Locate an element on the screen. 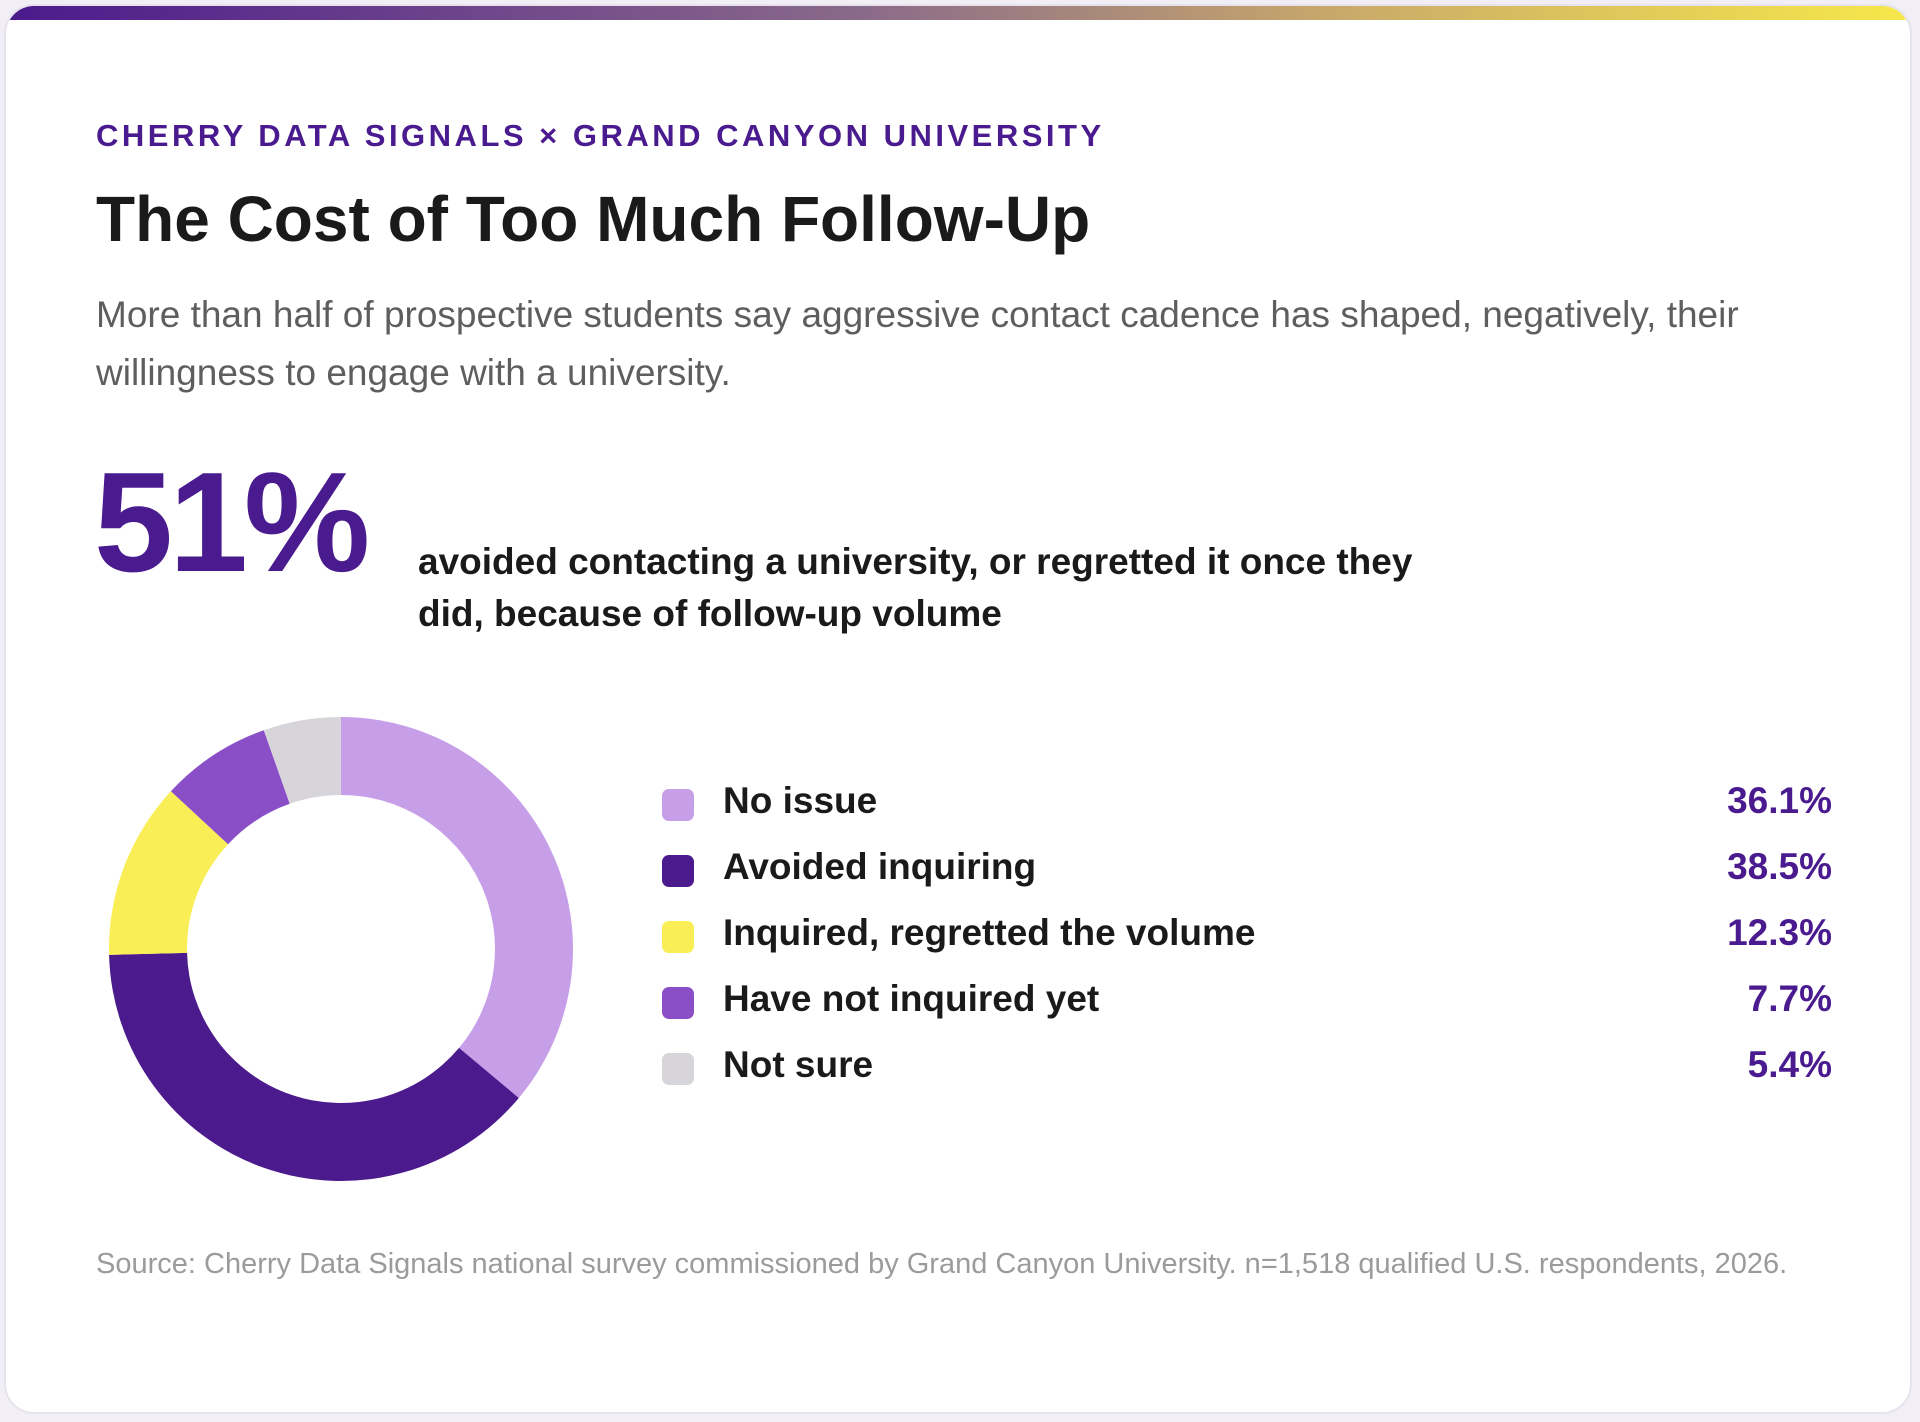 This screenshot has width=1920, height=1422. legend-item: Not sure 5.4% is located at coordinates (1247, 1069).